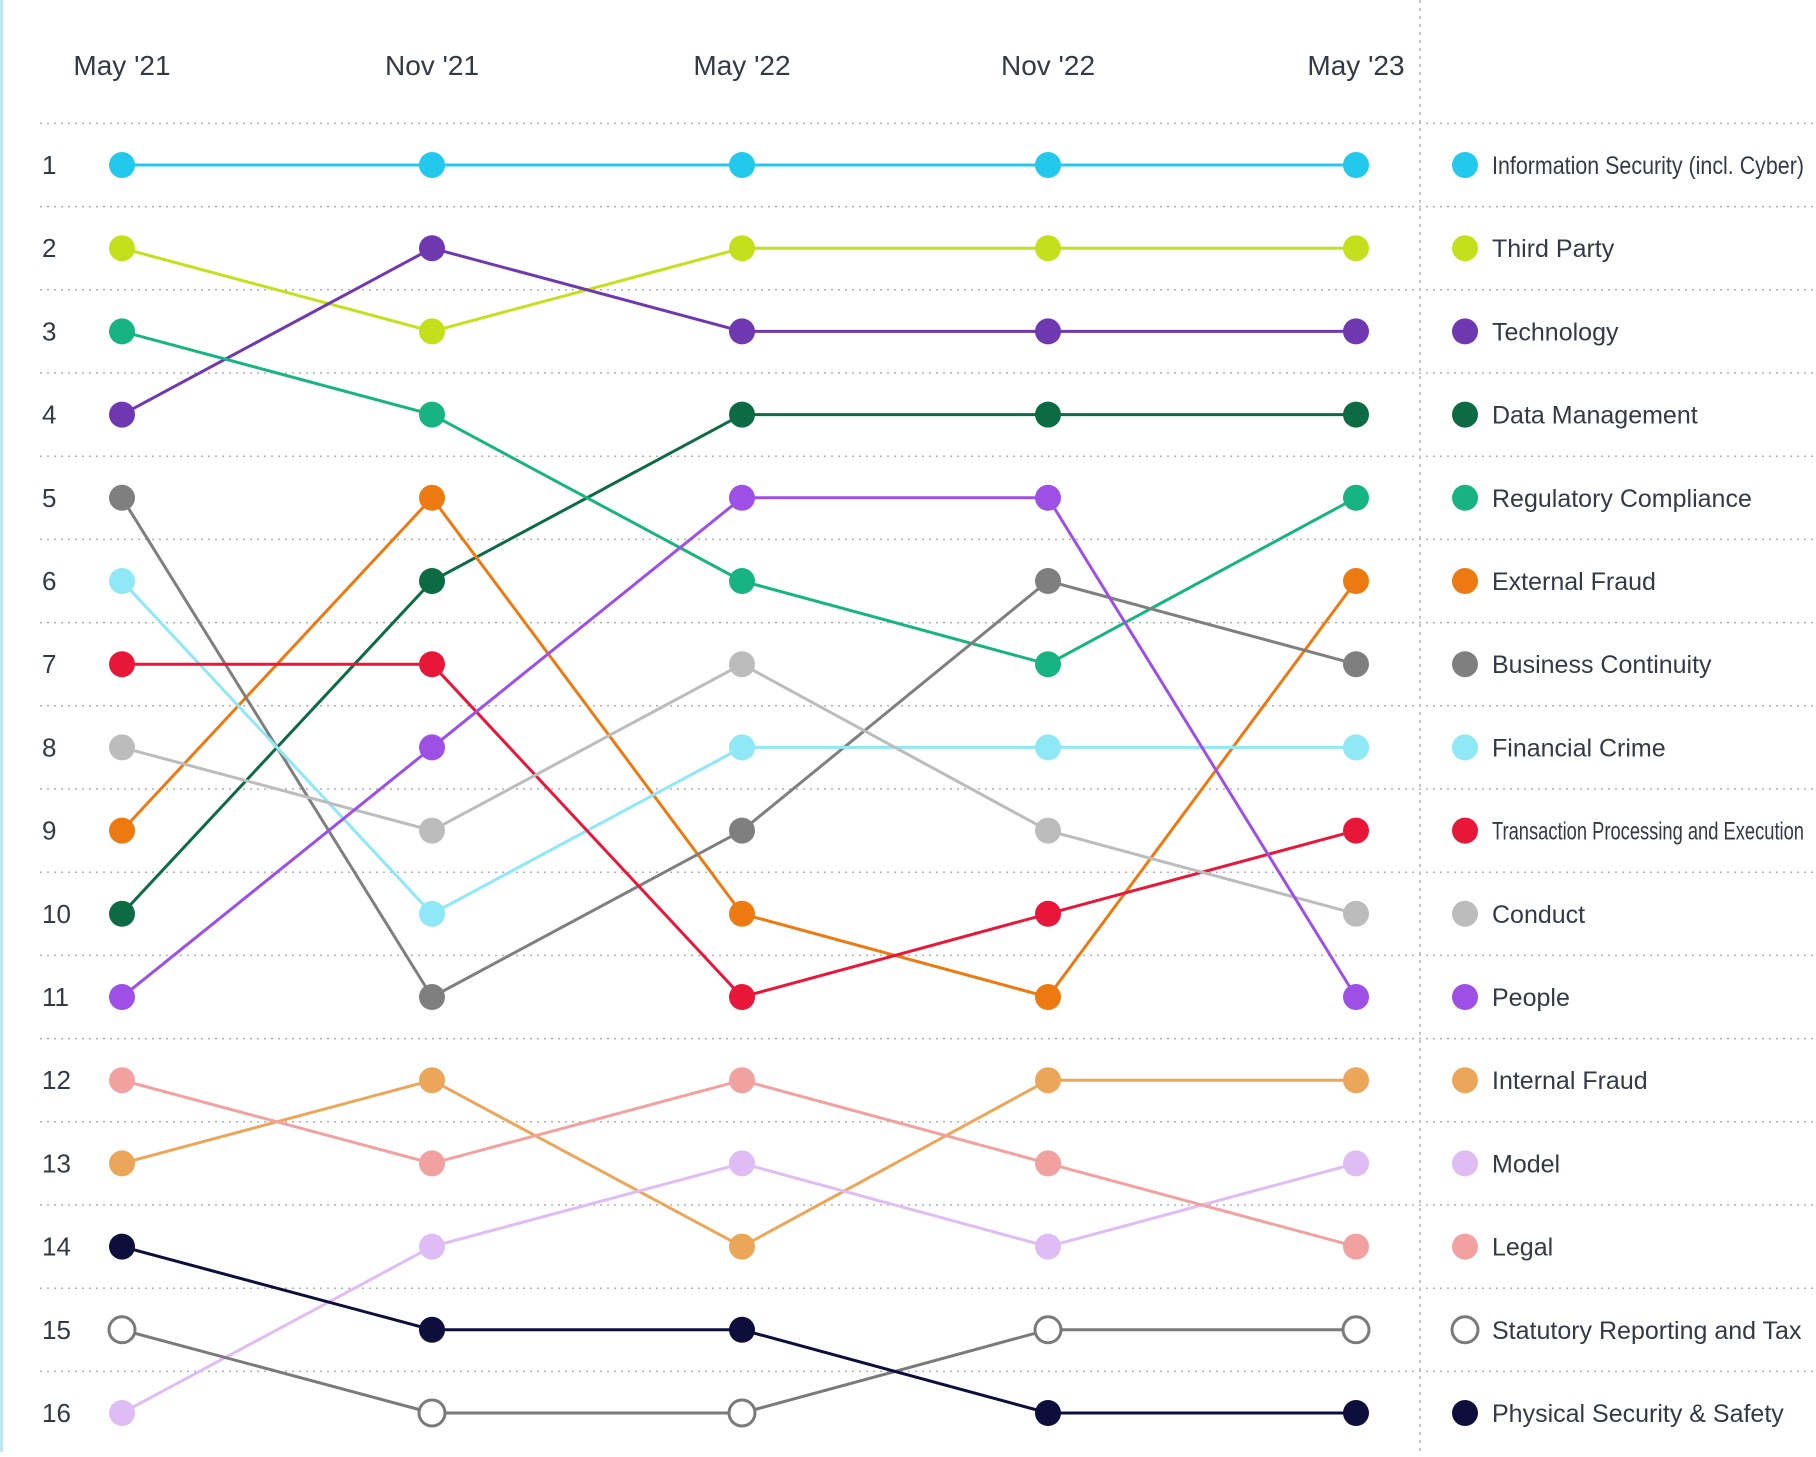  I want to click on rank-label: 2, so click(49, 248).